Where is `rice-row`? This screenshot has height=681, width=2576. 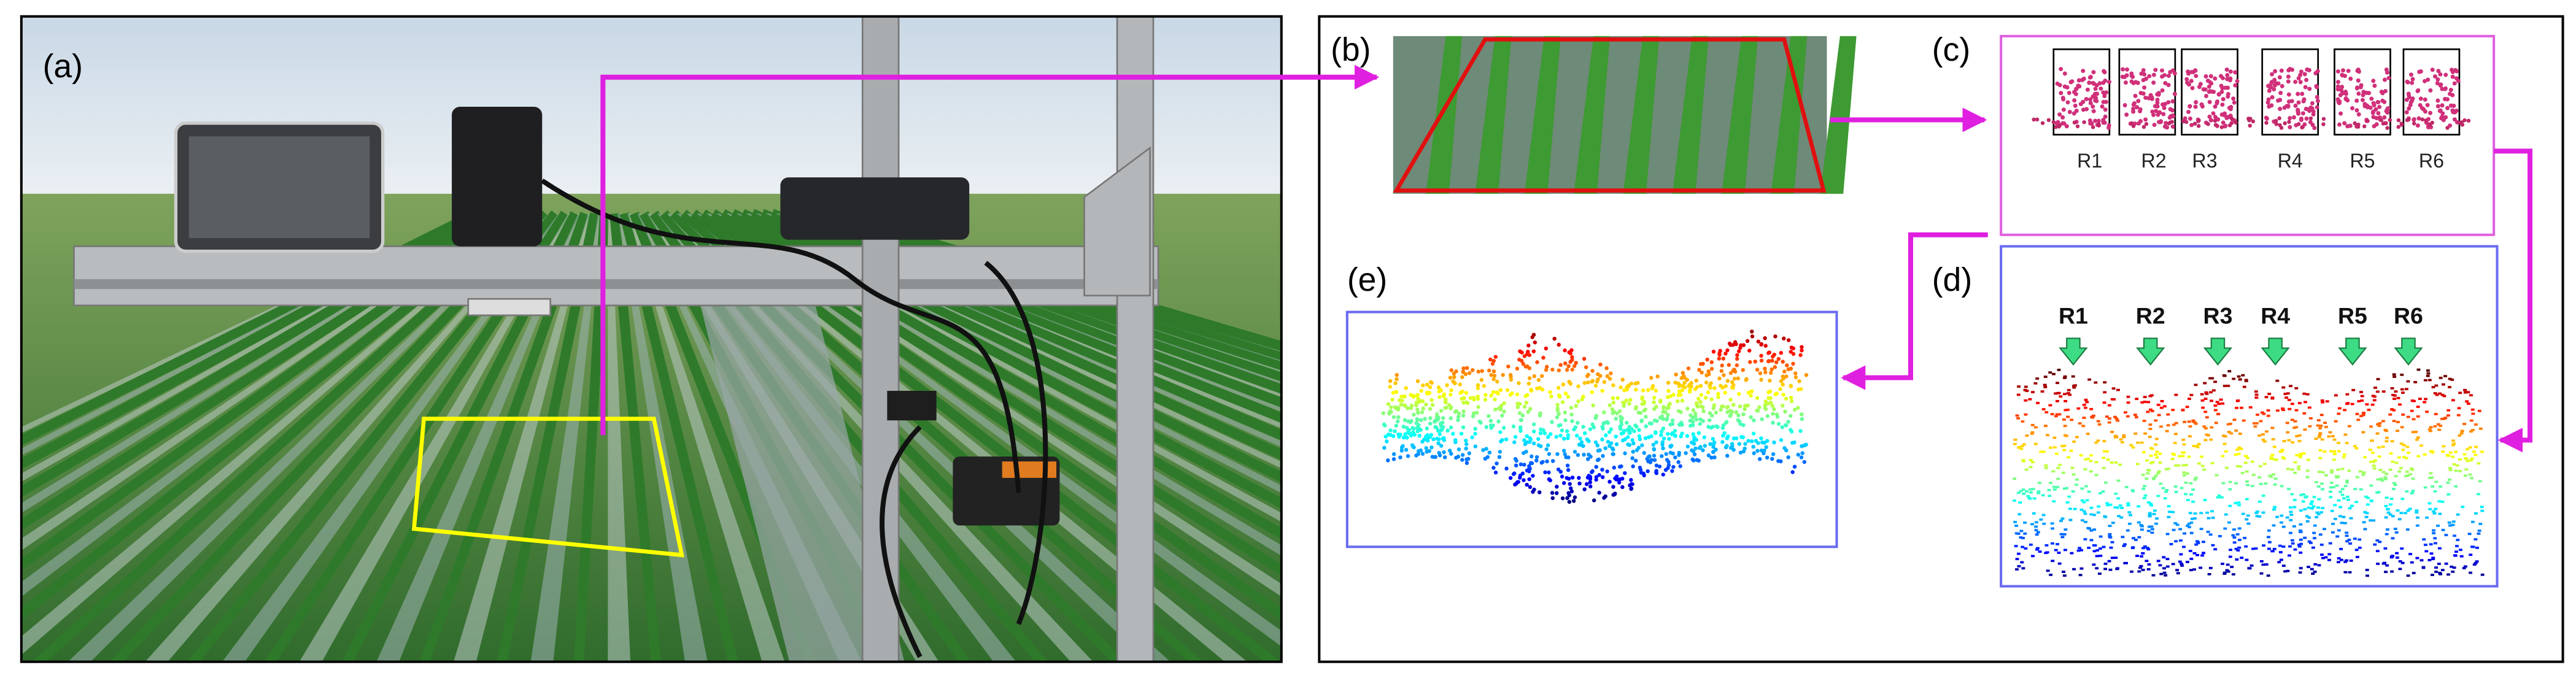 rice-row is located at coordinates (1838, 115).